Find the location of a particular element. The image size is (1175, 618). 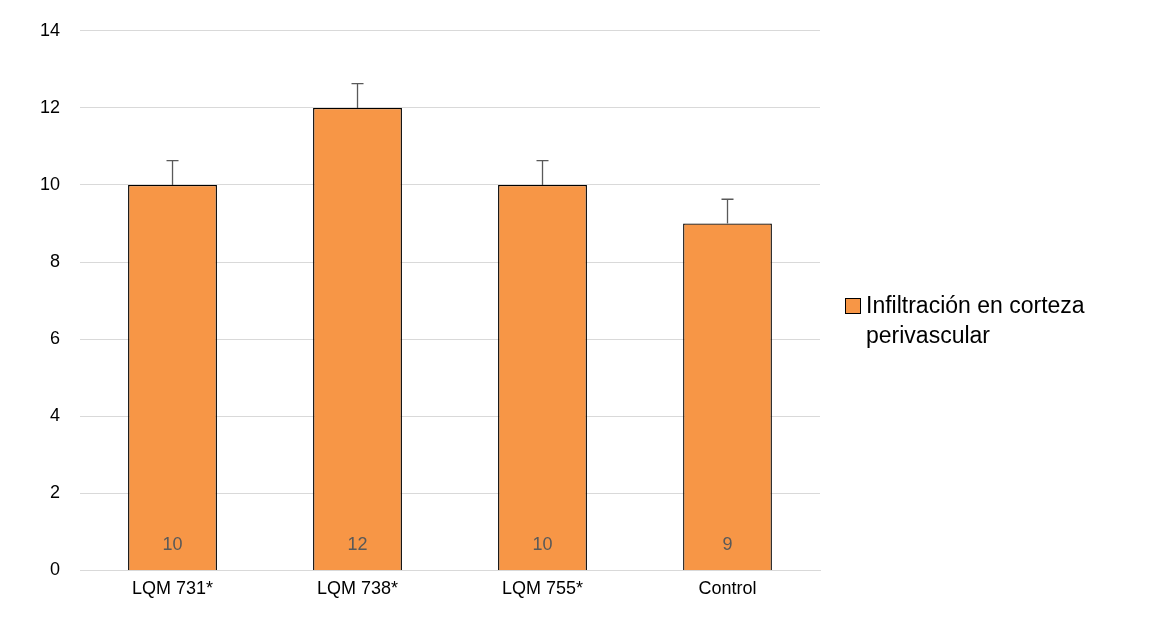

y-tick-label: 6 is located at coordinates (55, 338).